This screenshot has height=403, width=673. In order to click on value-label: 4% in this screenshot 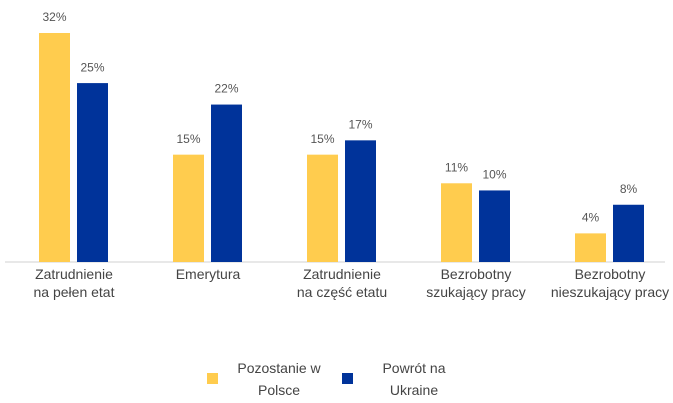, I will do `click(591, 218)`.